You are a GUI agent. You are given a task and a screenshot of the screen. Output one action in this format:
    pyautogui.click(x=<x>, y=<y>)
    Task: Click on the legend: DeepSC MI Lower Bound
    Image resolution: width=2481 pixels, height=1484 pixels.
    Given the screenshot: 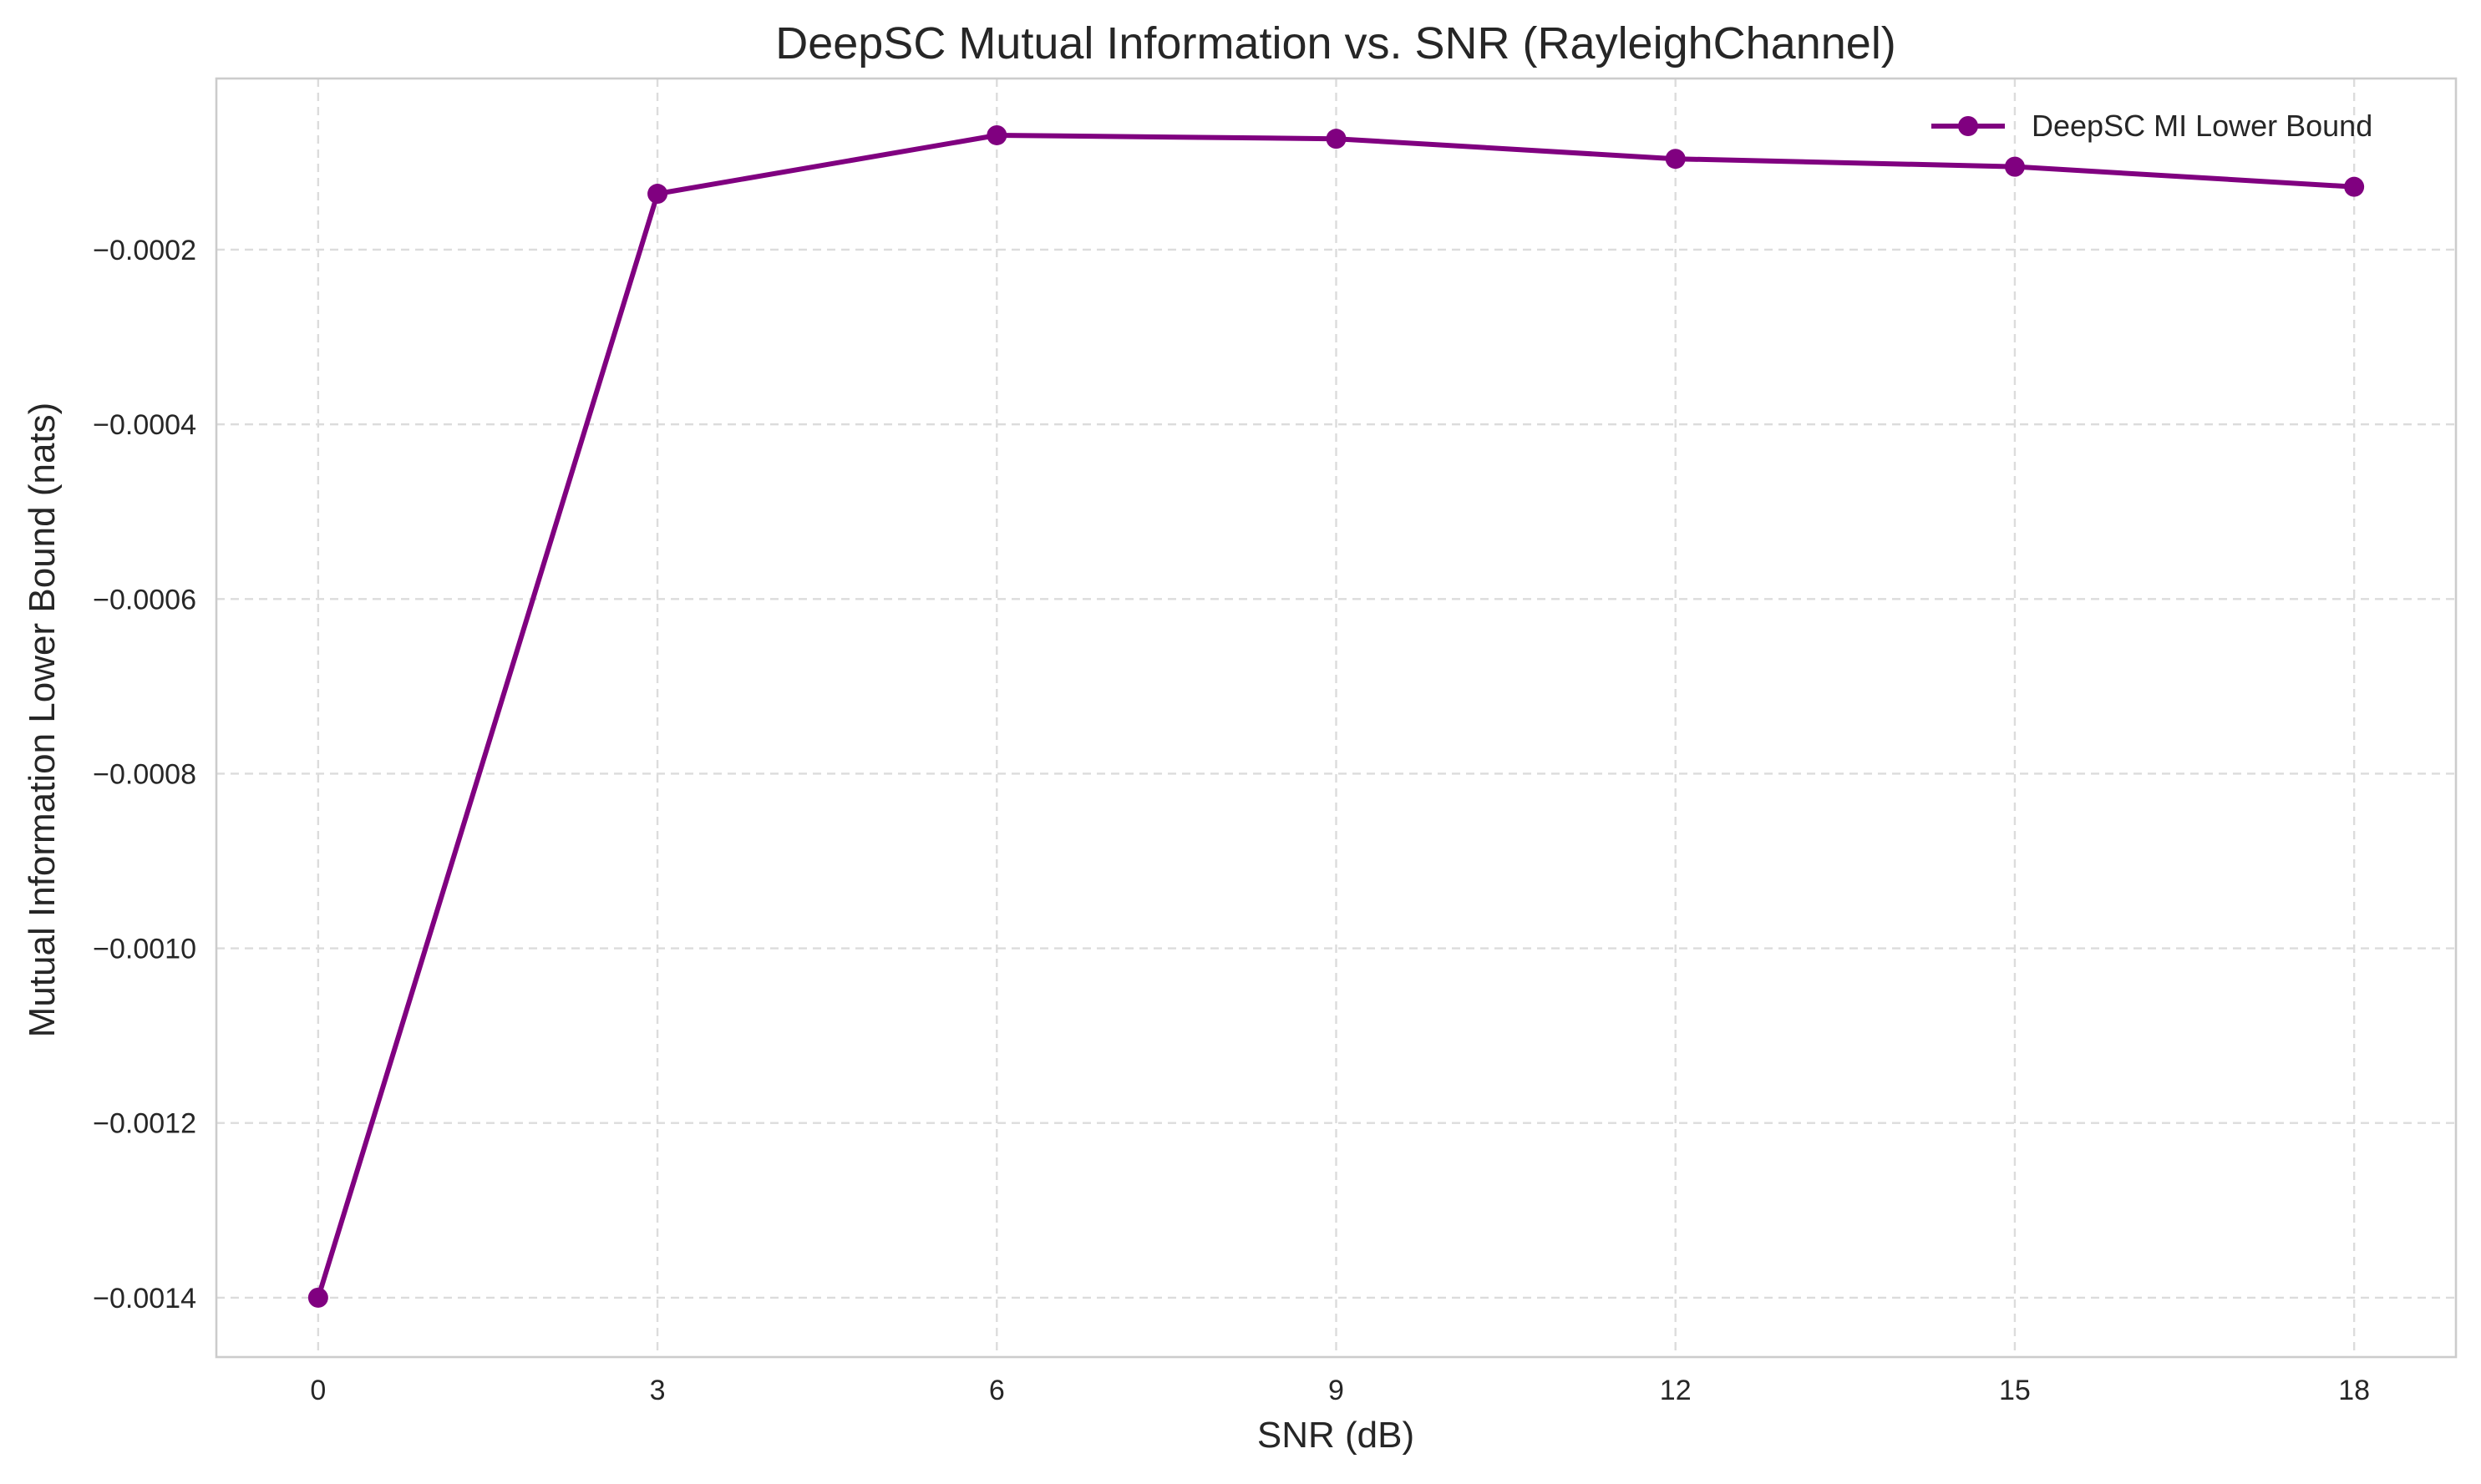 What is the action you would take?
    pyautogui.click(x=2151, y=126)
    